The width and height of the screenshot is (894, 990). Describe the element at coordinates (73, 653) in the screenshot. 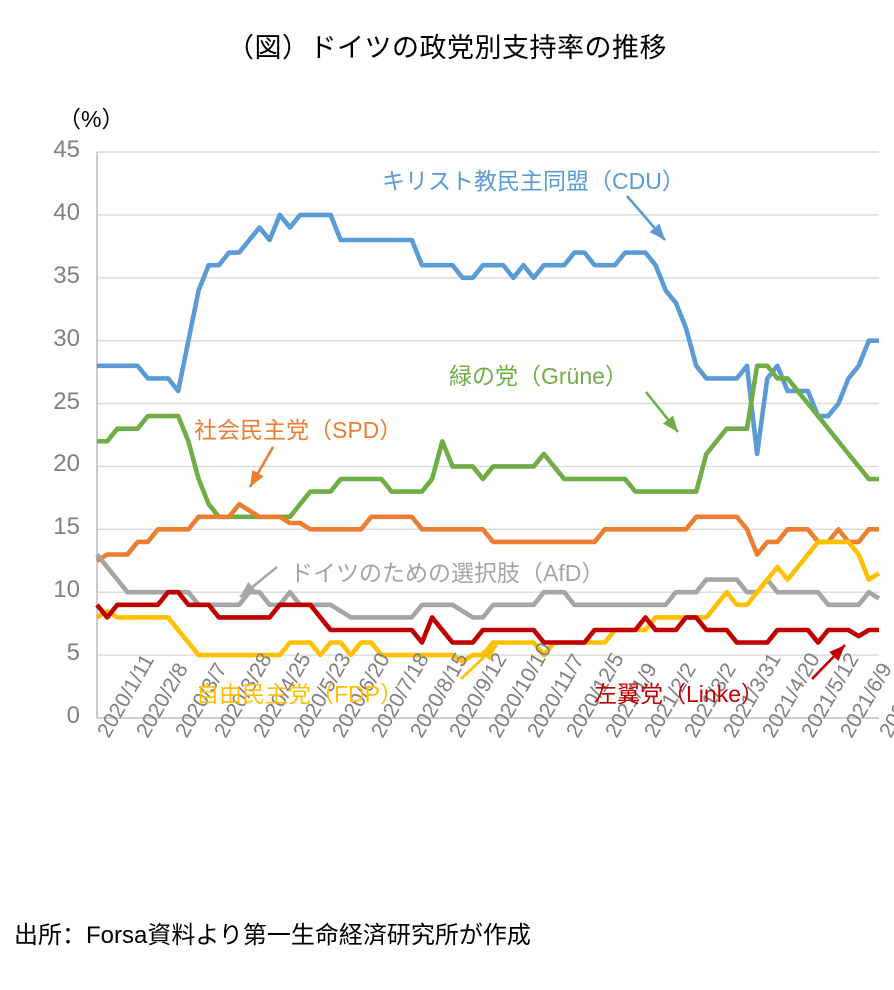

I see `y-tick-label-5: 5` at that location.